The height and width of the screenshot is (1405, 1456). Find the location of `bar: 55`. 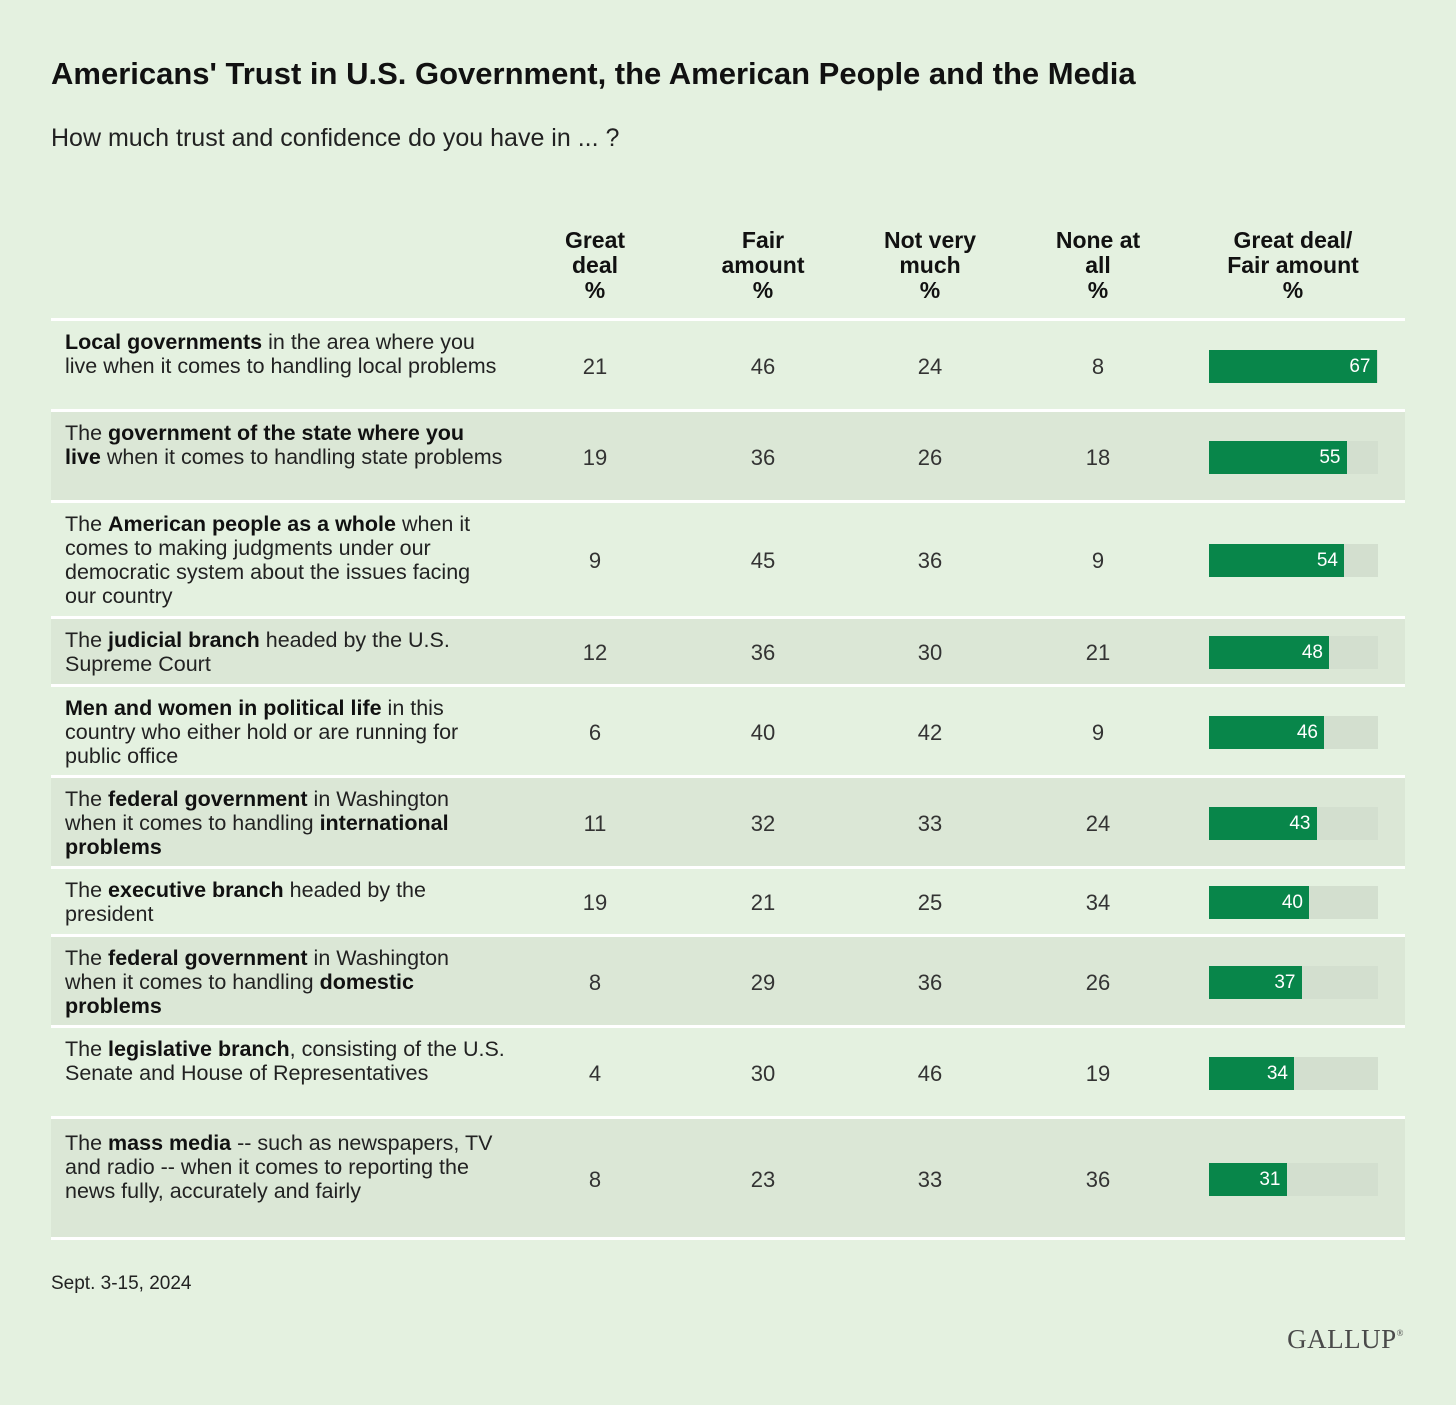

bar: 55 is located at coordinates (1278, 457).